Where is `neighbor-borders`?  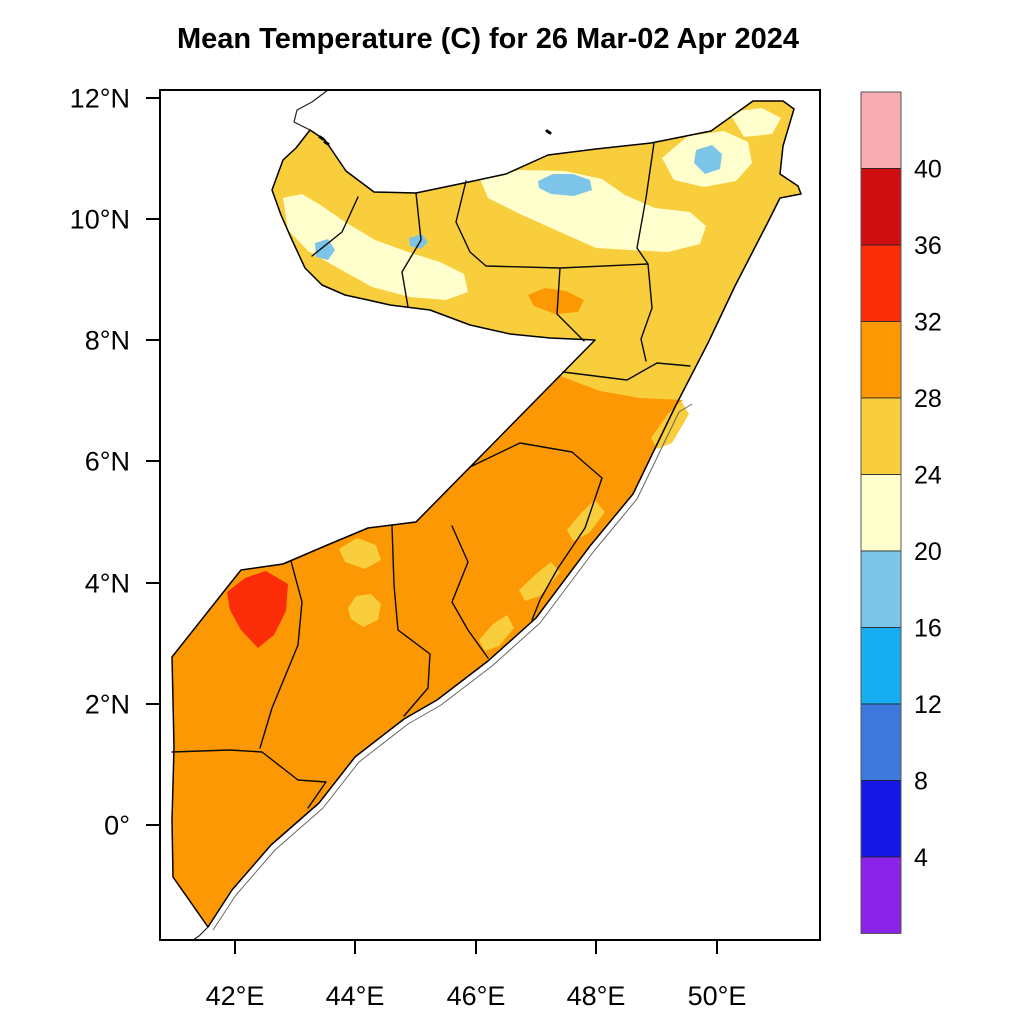
neighbor-borders is located at coordinates (260, 515).